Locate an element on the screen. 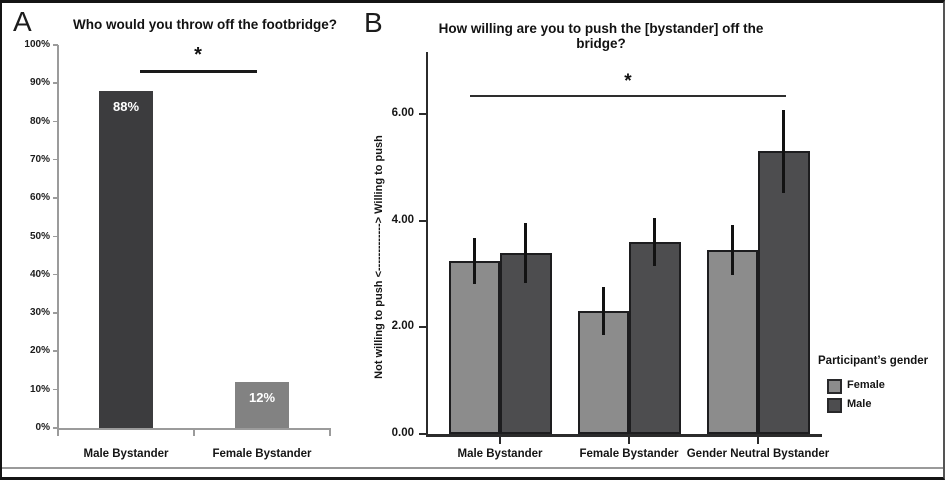 This screenshot has width=945, height=480. panel-a-significance-star: * is located at coordinates (198, 55).